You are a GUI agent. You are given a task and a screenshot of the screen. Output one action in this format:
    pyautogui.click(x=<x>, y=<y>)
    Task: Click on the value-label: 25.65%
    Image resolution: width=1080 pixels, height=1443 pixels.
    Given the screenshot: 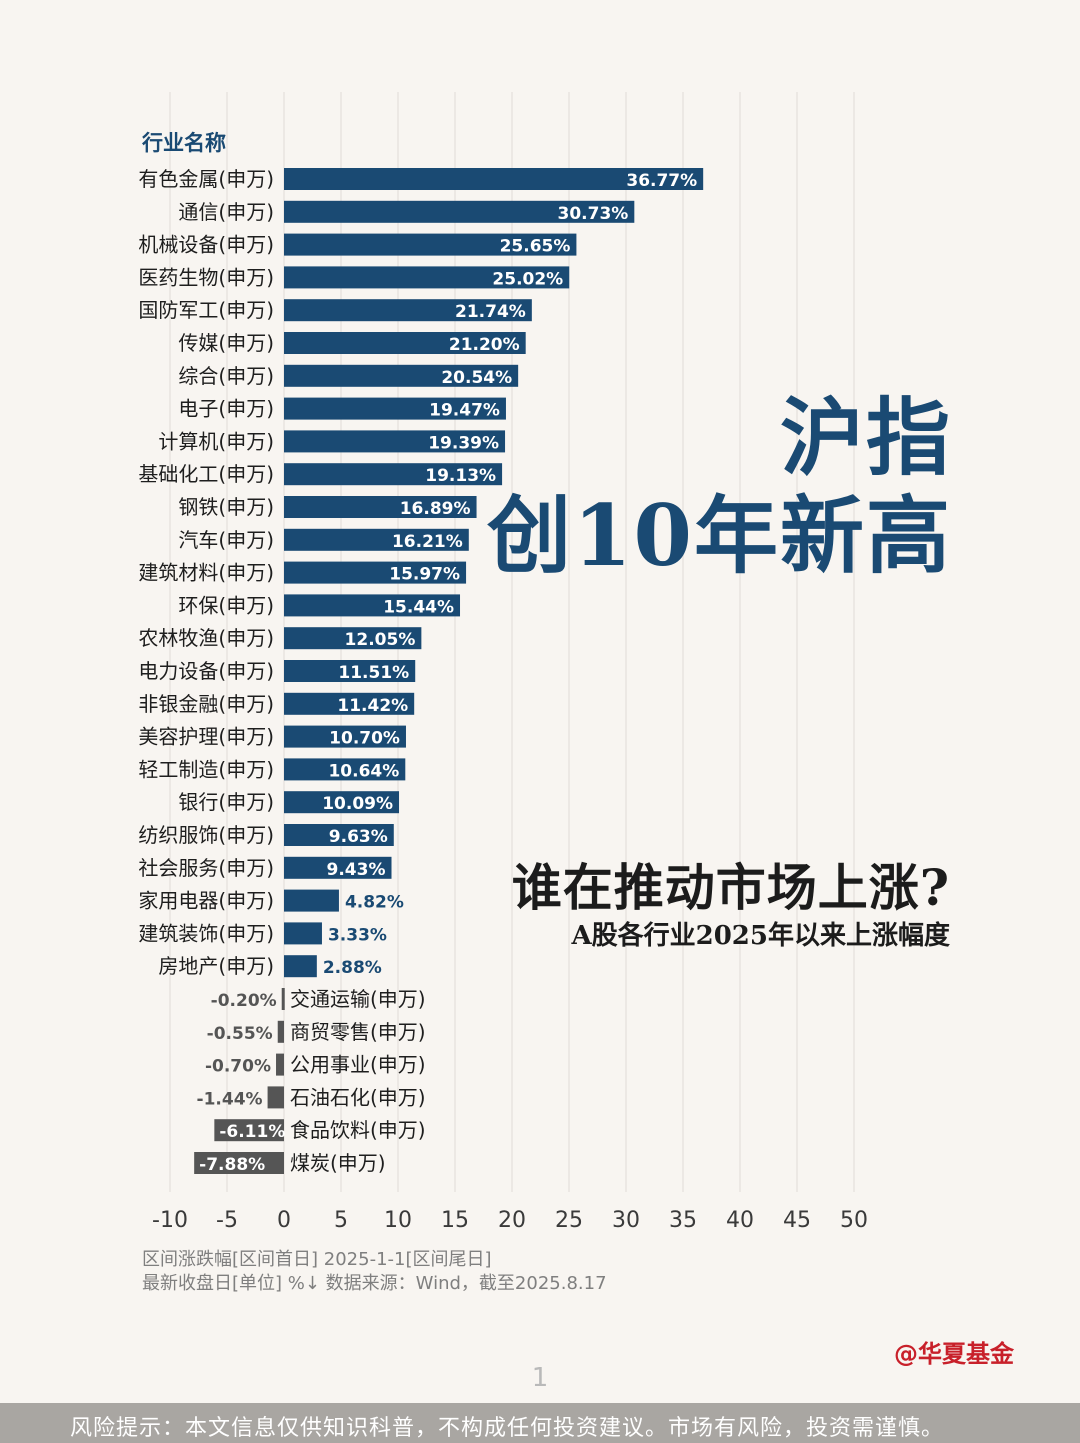 What is the action you would take?
    pyautogui.click(x=535, y=247)
    